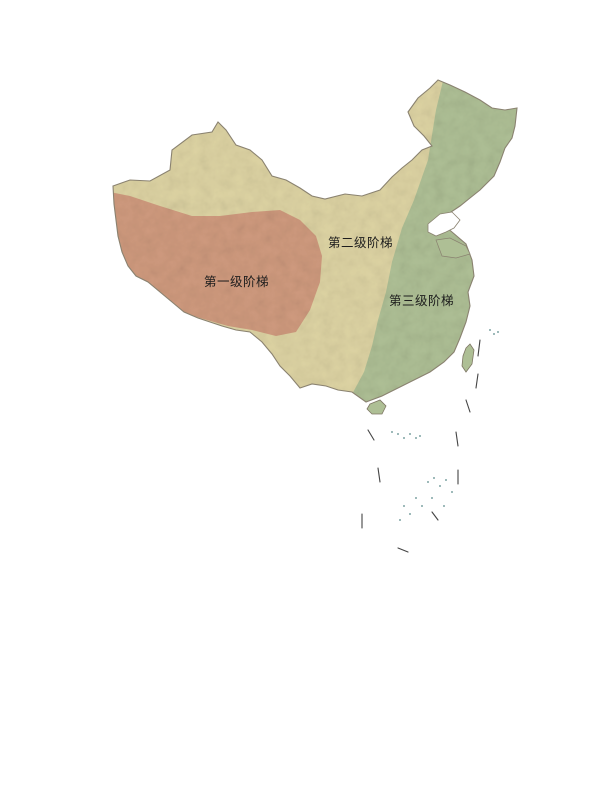 The height and width of the screenshot is (792, 612). What do you see at coordinates (376, 407) in the screenshot?
I see `hainan-island` at bounding box center [376, 407].